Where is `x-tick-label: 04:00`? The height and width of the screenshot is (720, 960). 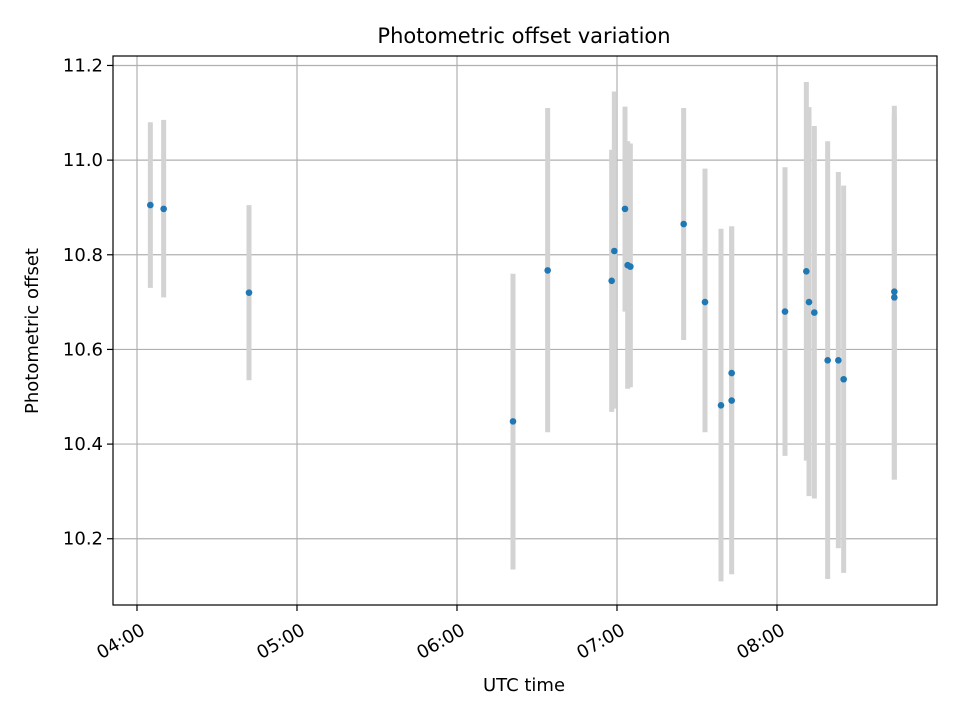
x-tick-label: 04:00 is located at coordinates (120, 642).